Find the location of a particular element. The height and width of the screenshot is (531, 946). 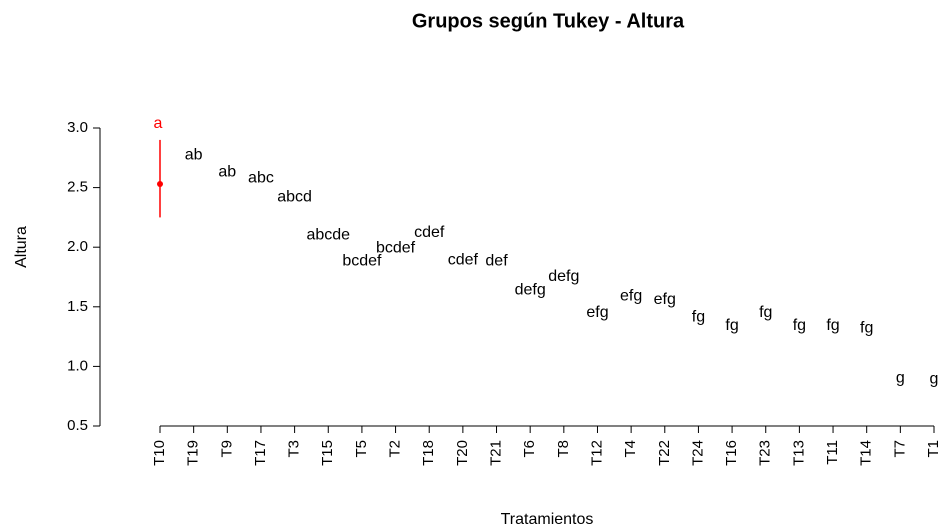

chart-title: Grupos según Tukey - Altura is located at coordinates (548, 21).